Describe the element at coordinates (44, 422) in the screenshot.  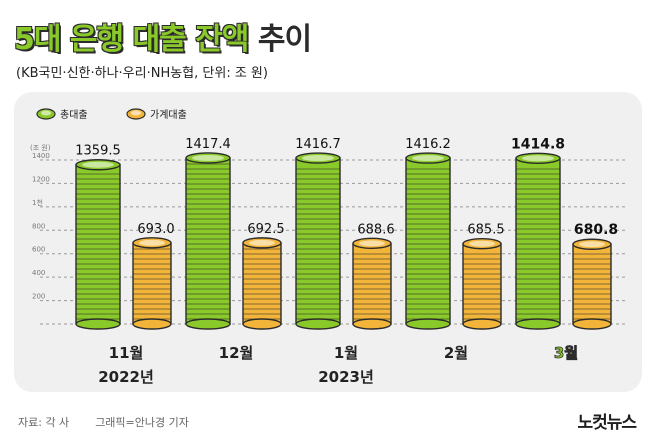
I see `source-text: 자료: 각 사` at that location.